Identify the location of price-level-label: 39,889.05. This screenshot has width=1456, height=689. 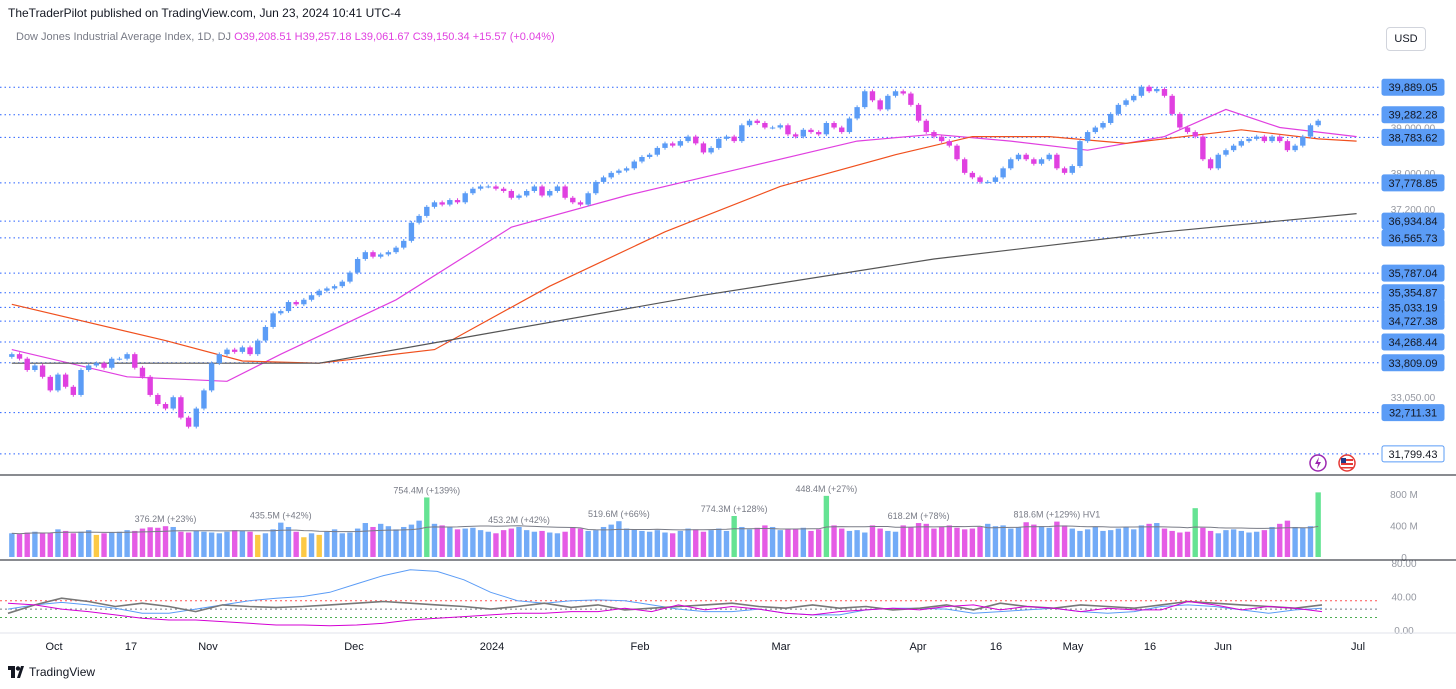
(1413, 87).